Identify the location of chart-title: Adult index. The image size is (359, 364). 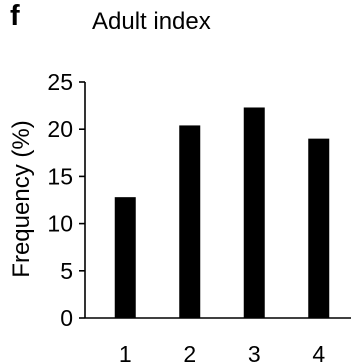
(151, 21).